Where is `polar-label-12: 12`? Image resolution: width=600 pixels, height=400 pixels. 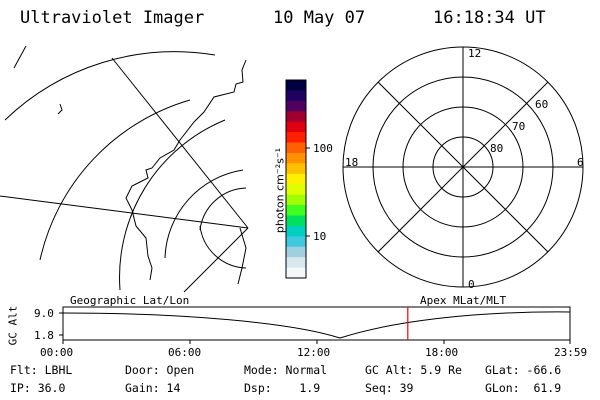 polar-label-12: 12 is located at coordinates (475, 53).